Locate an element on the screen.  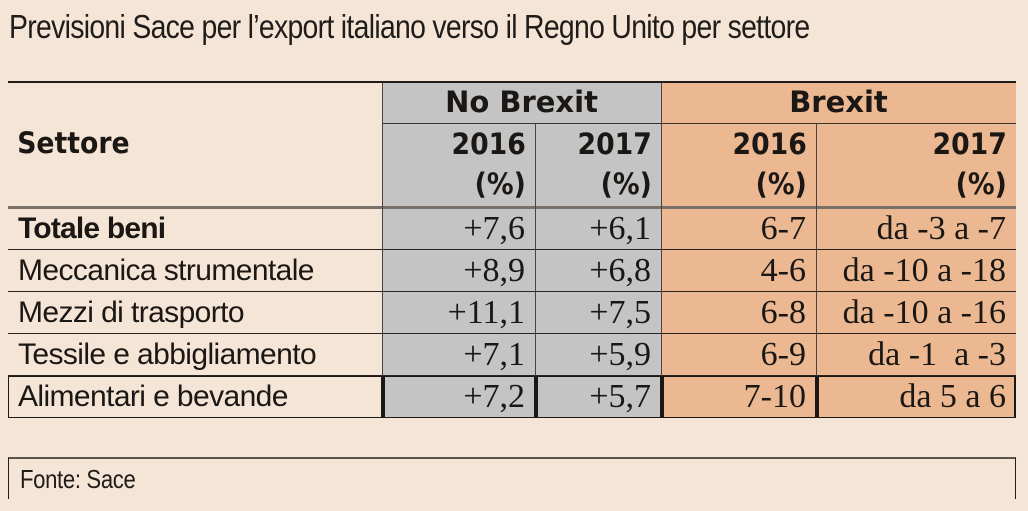
top-rule is located at coordinates (512, 82).